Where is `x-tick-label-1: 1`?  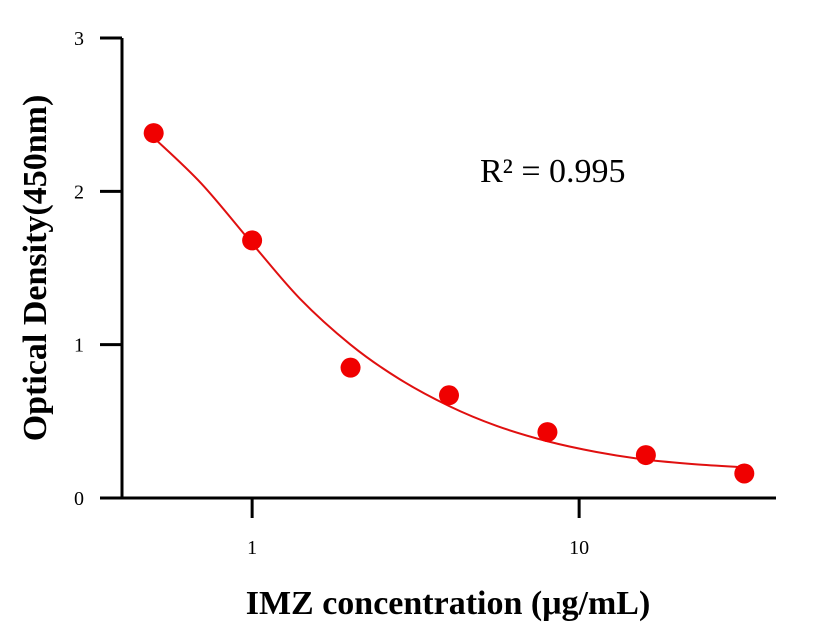 x-tick-label-1: 1 is located at coordinates (252, 548).